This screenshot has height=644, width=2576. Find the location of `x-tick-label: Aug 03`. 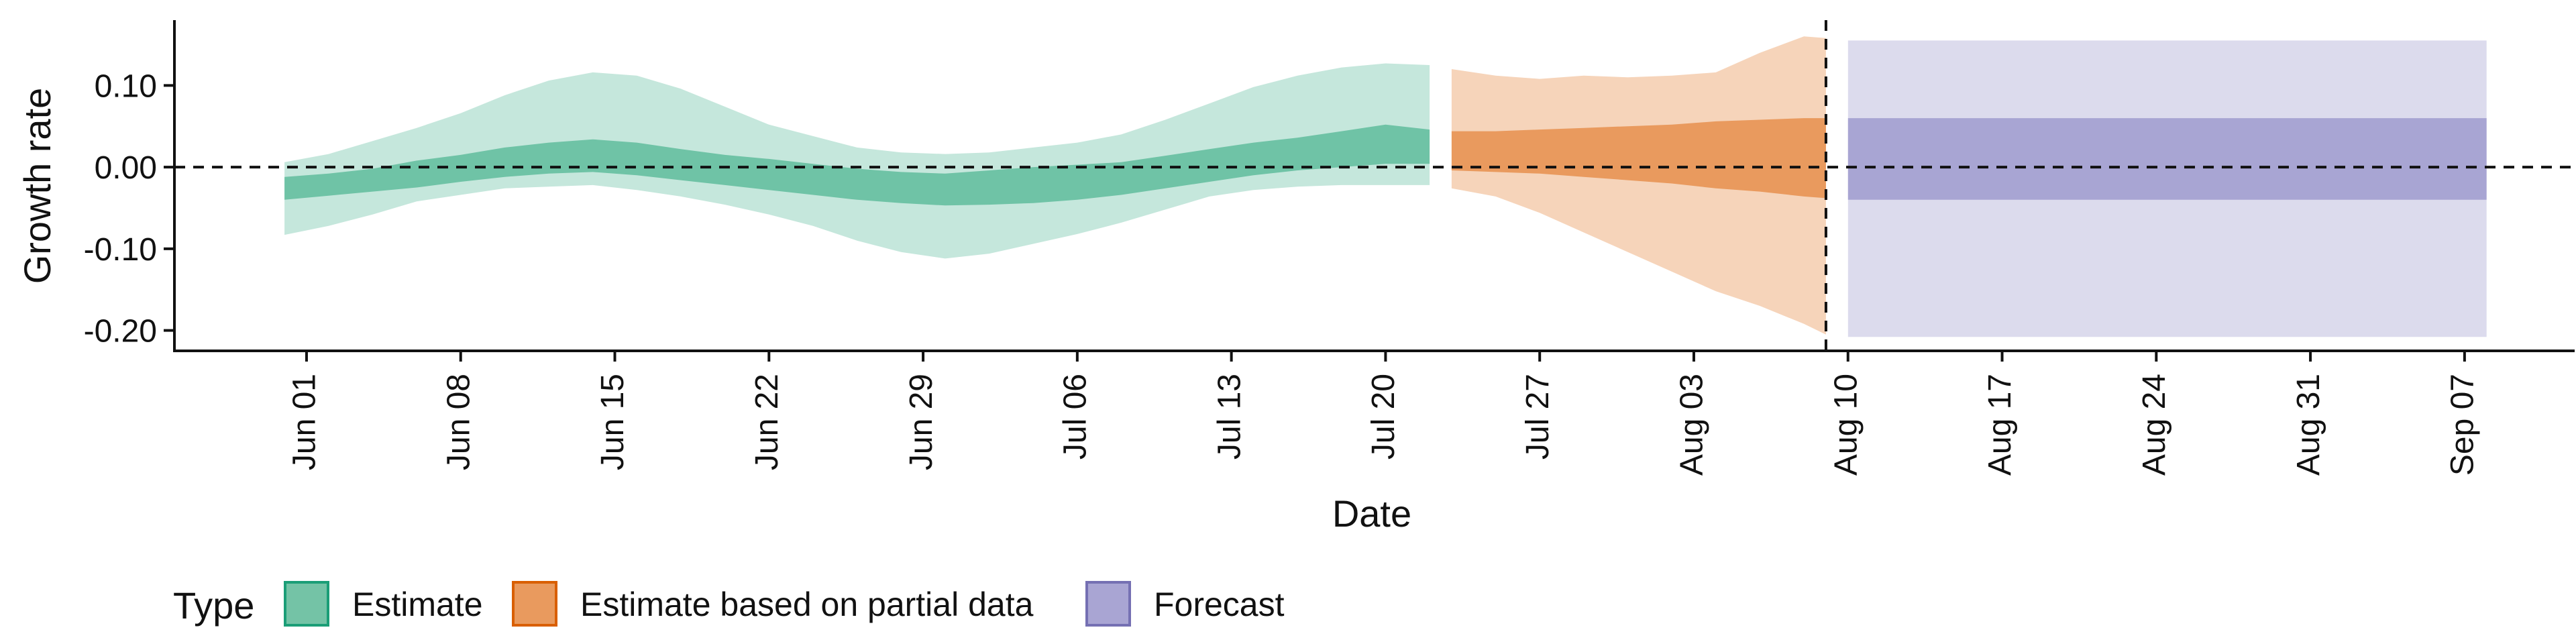

x-tick-label: Aug 03 is located at coordinates (1692, 425).